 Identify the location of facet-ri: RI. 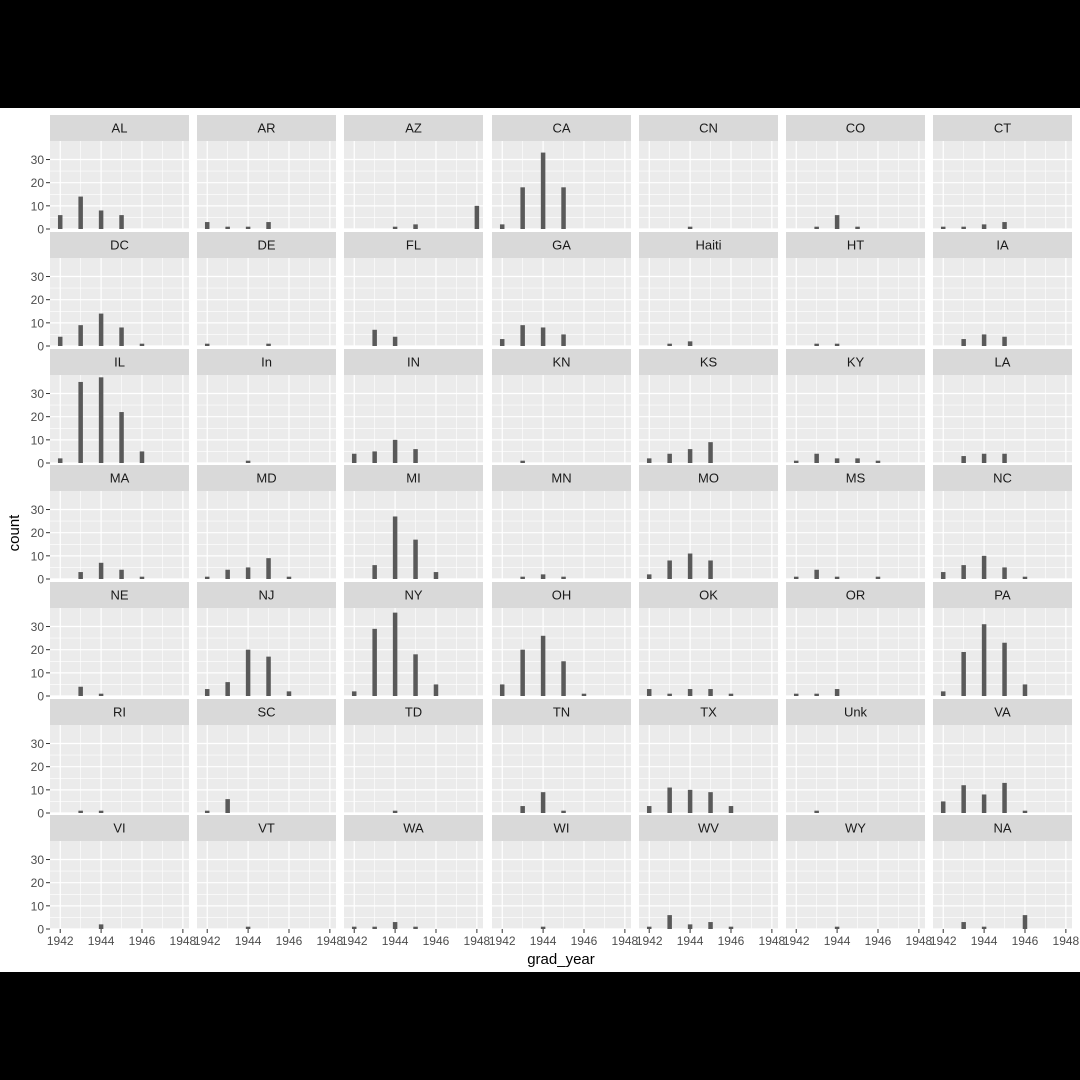
(119, 756).